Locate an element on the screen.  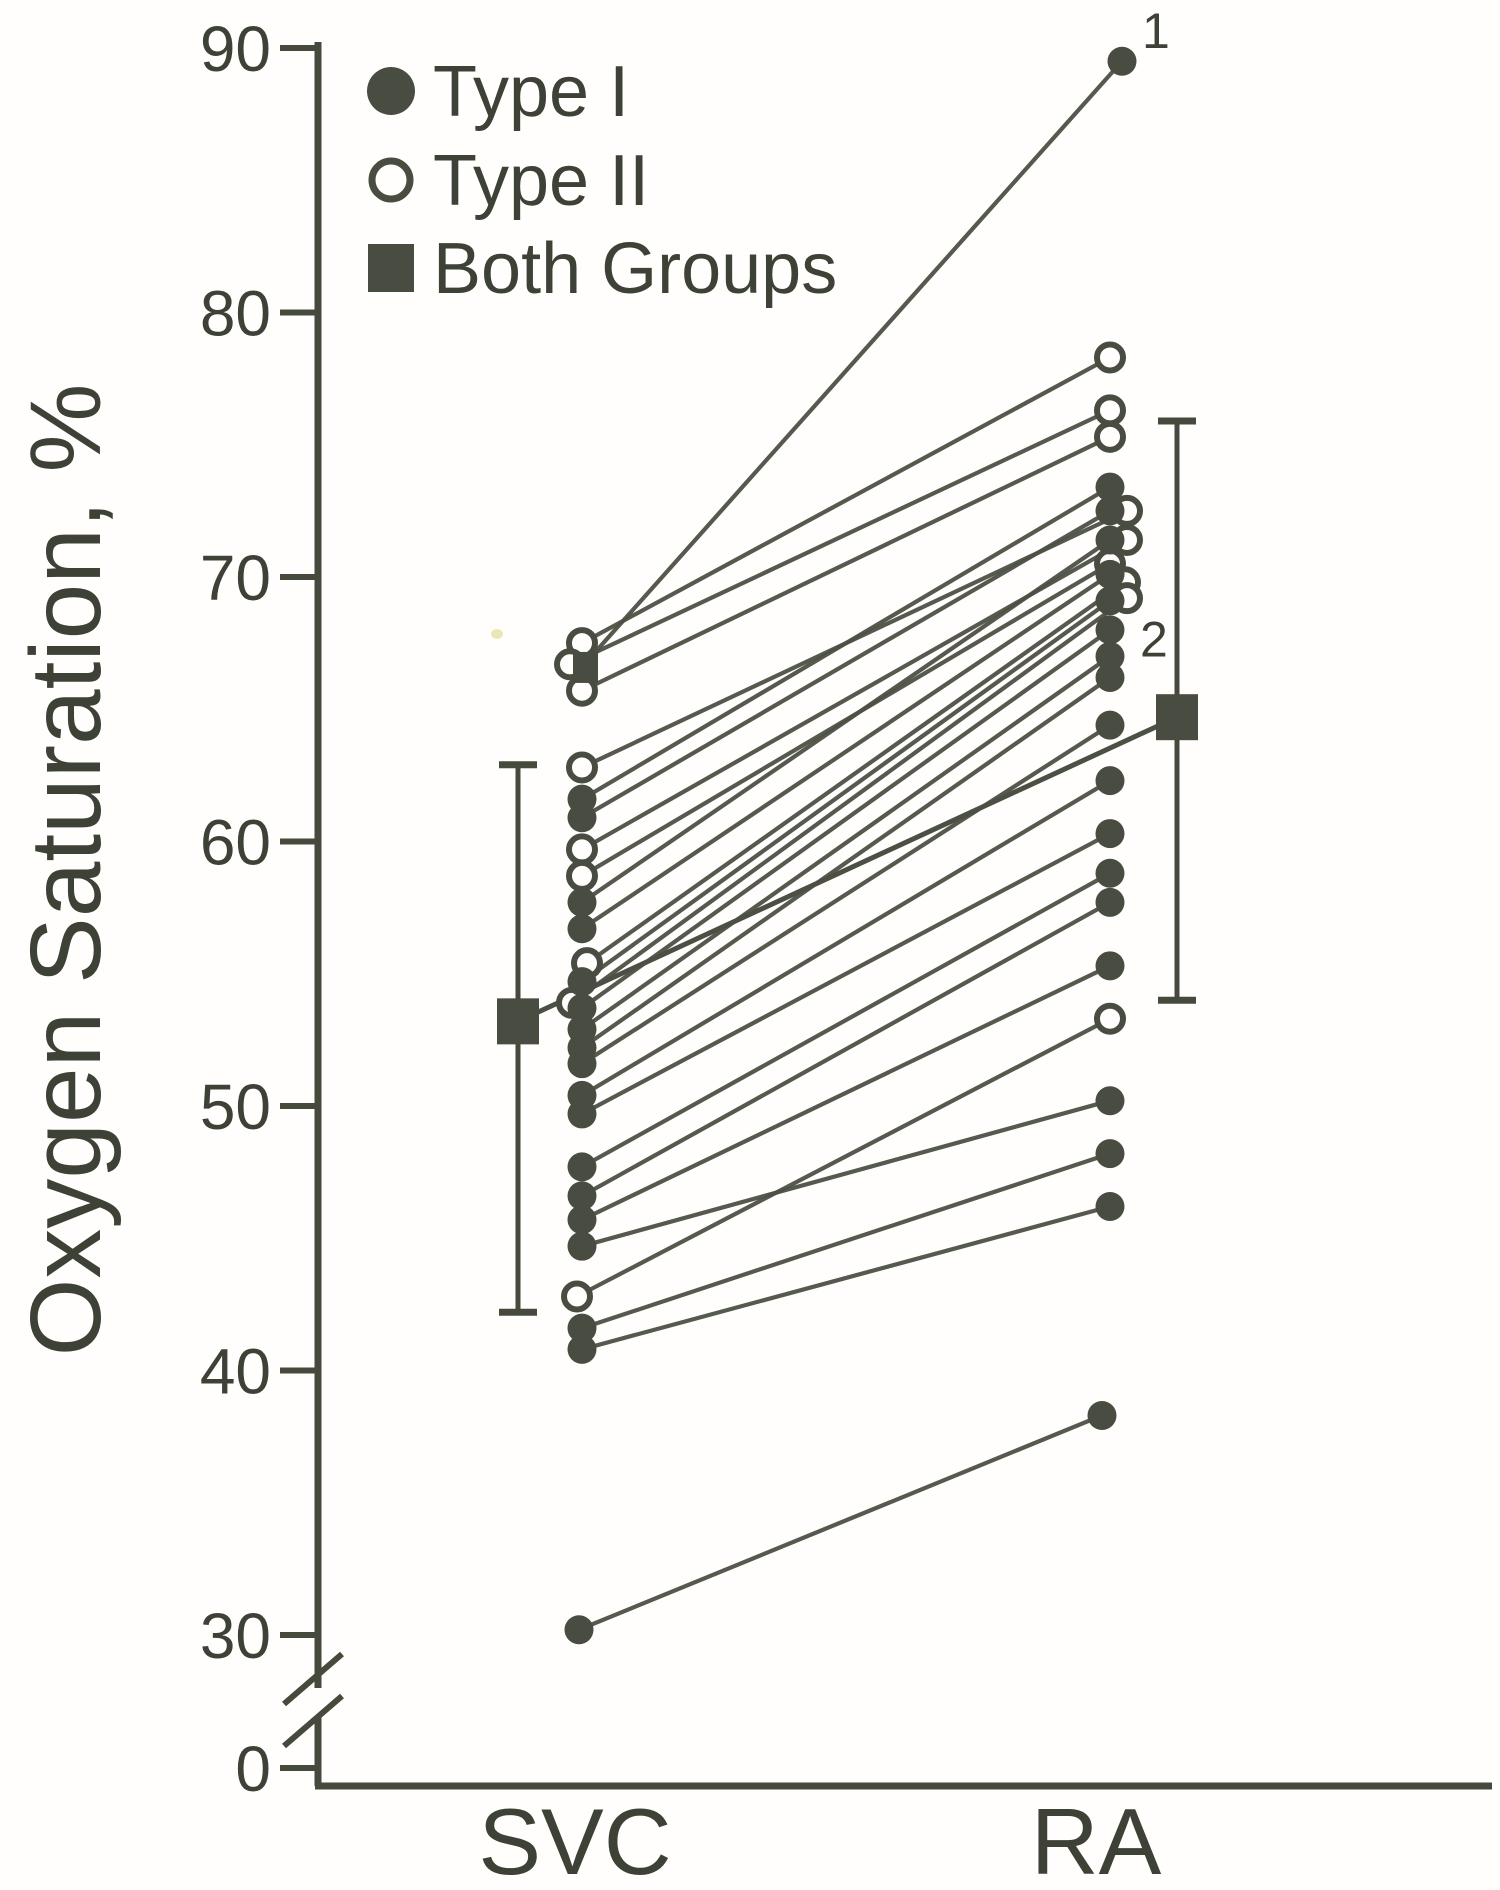
x-category-label-svc: SVC is located at coordinates (574, 1839).